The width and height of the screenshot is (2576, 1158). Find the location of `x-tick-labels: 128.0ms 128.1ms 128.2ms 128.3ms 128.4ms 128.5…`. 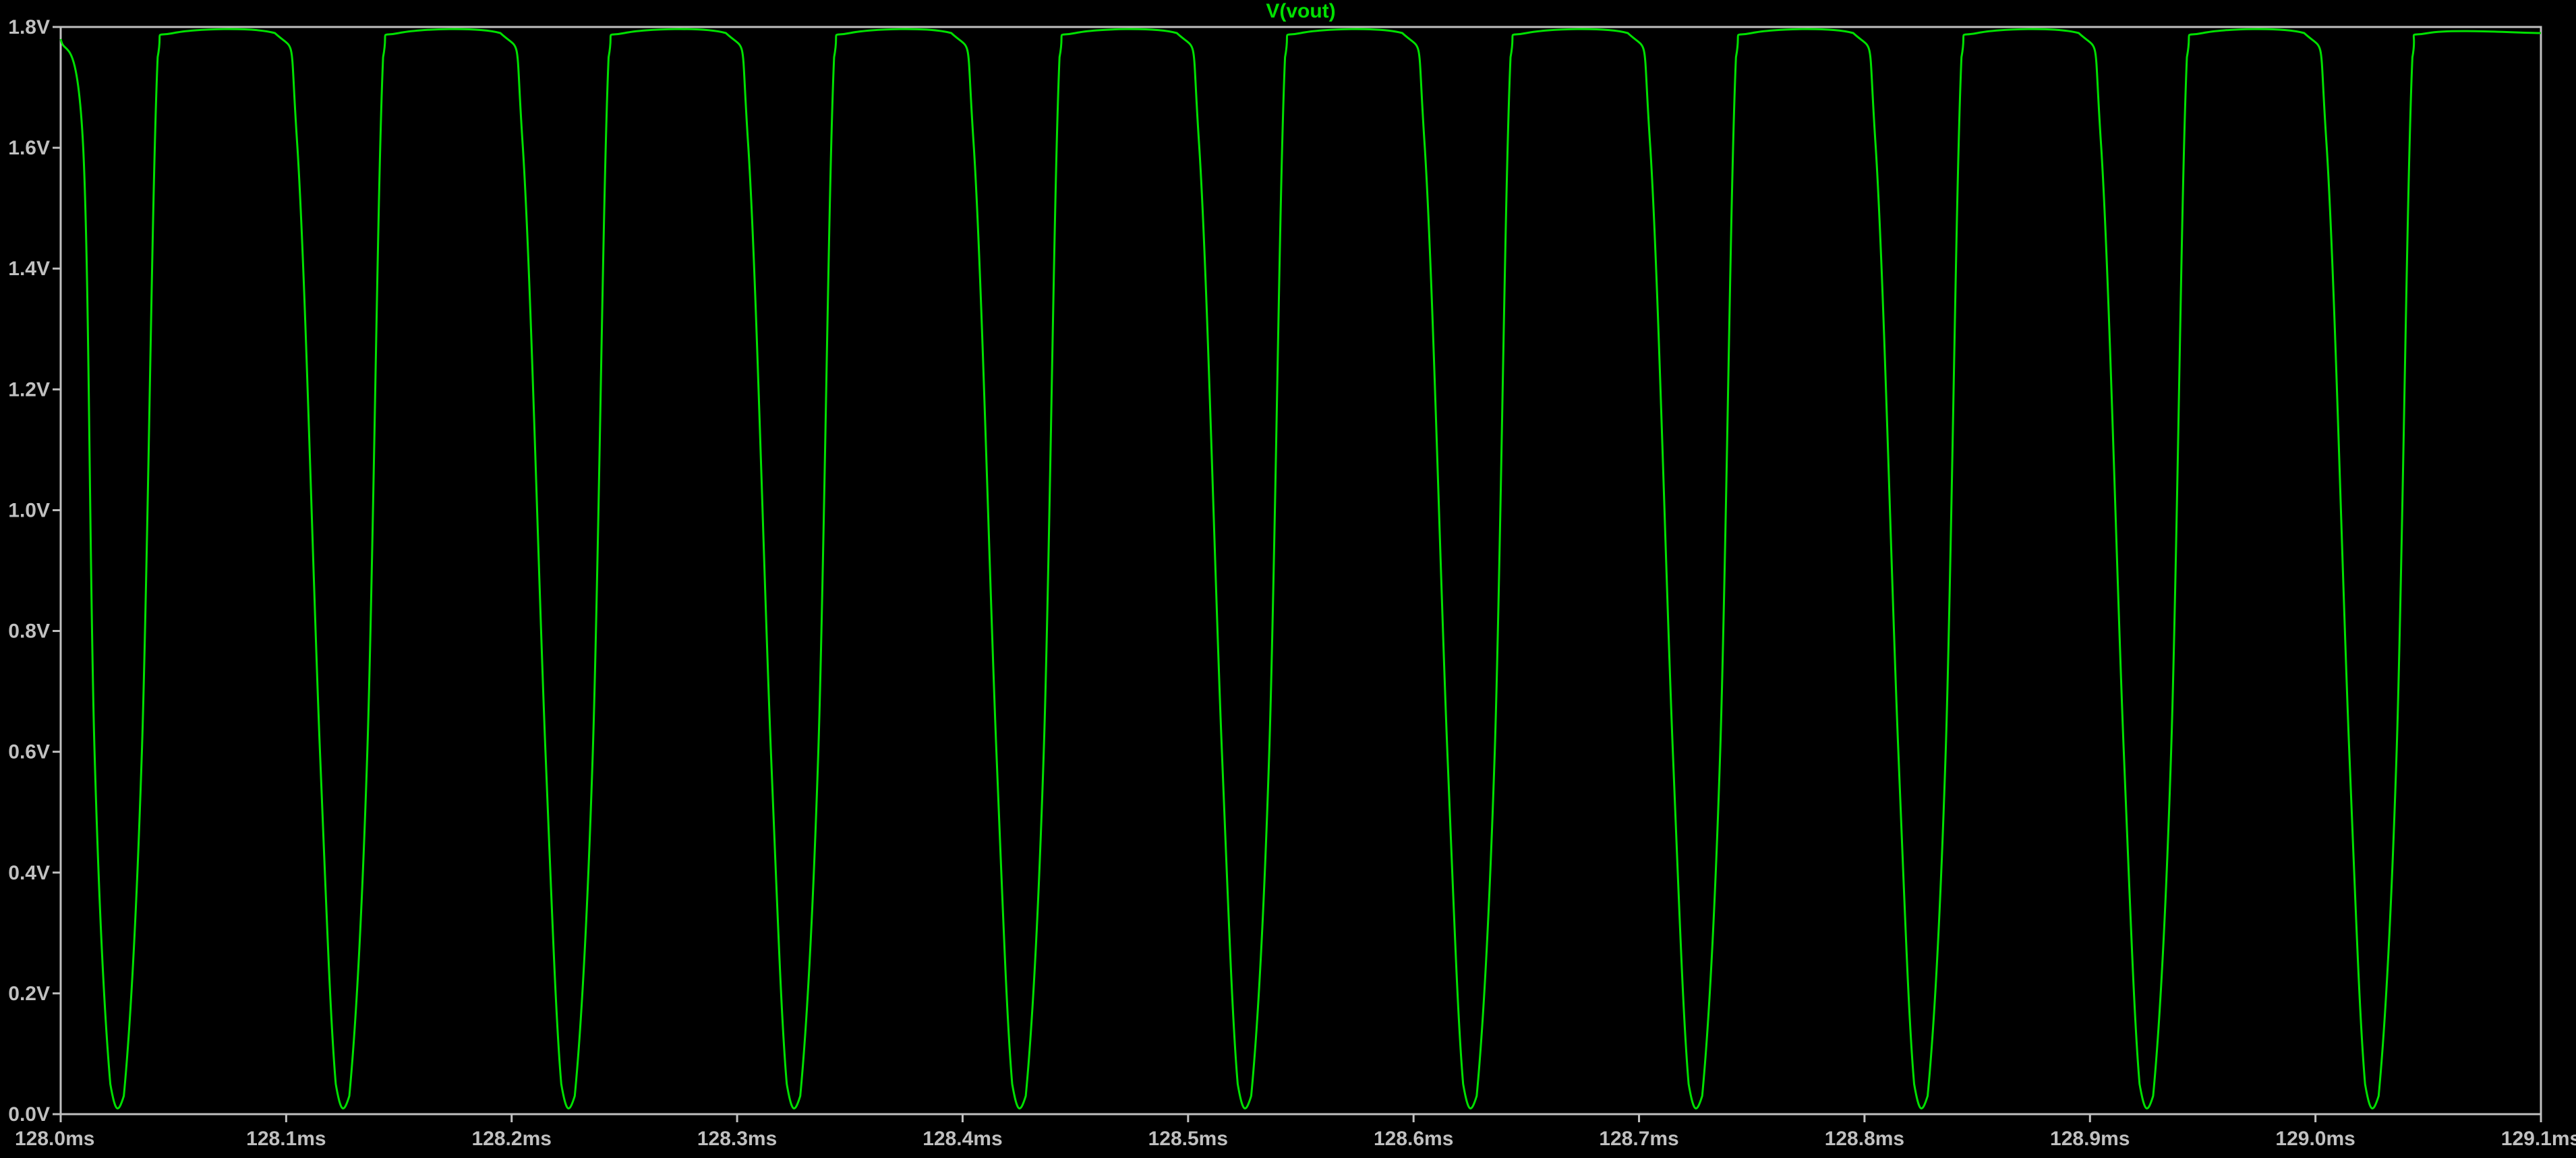

x-tick-labels: 128.0ms 128.1ms 128.2ms 128.3ms 128.4ms 128.5… is located at coordinates (1296, 1139).